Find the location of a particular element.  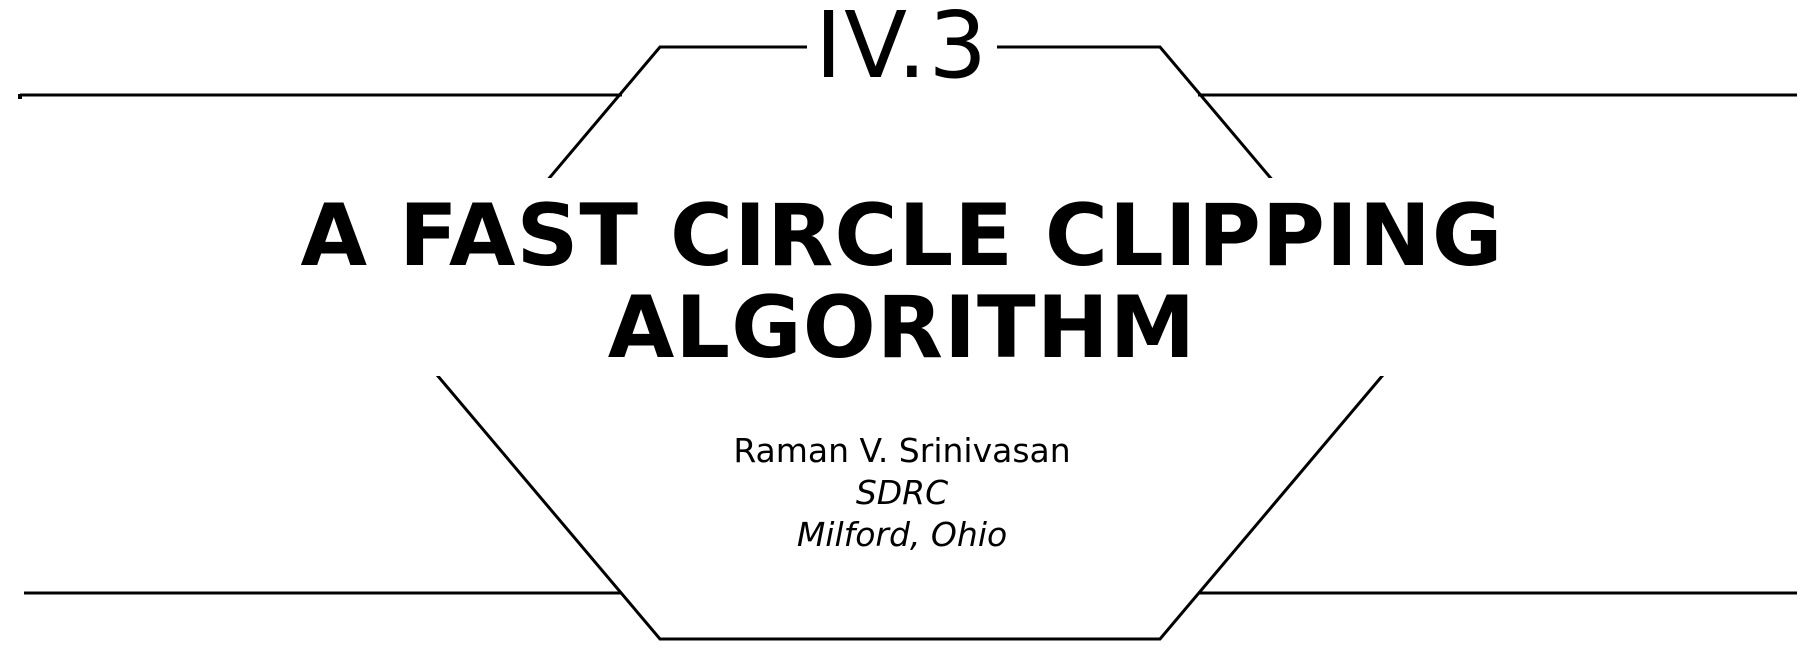

title-line-1-text: A FAST CIRCLE CLIPPING is located at coordinates (902, 236).